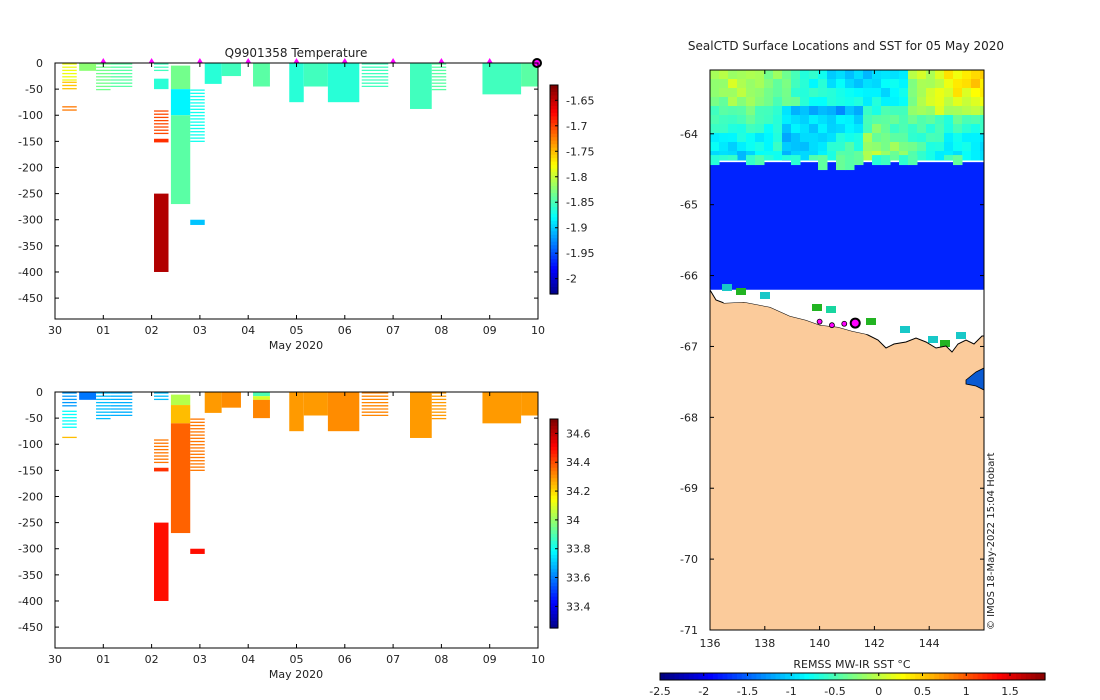 The width and height of the screenshot is (1100, 700). What do you see at coordinates (30, 115) in the screenshot?
I see `y-tick-label: -100` at bounding box center [30, 115].